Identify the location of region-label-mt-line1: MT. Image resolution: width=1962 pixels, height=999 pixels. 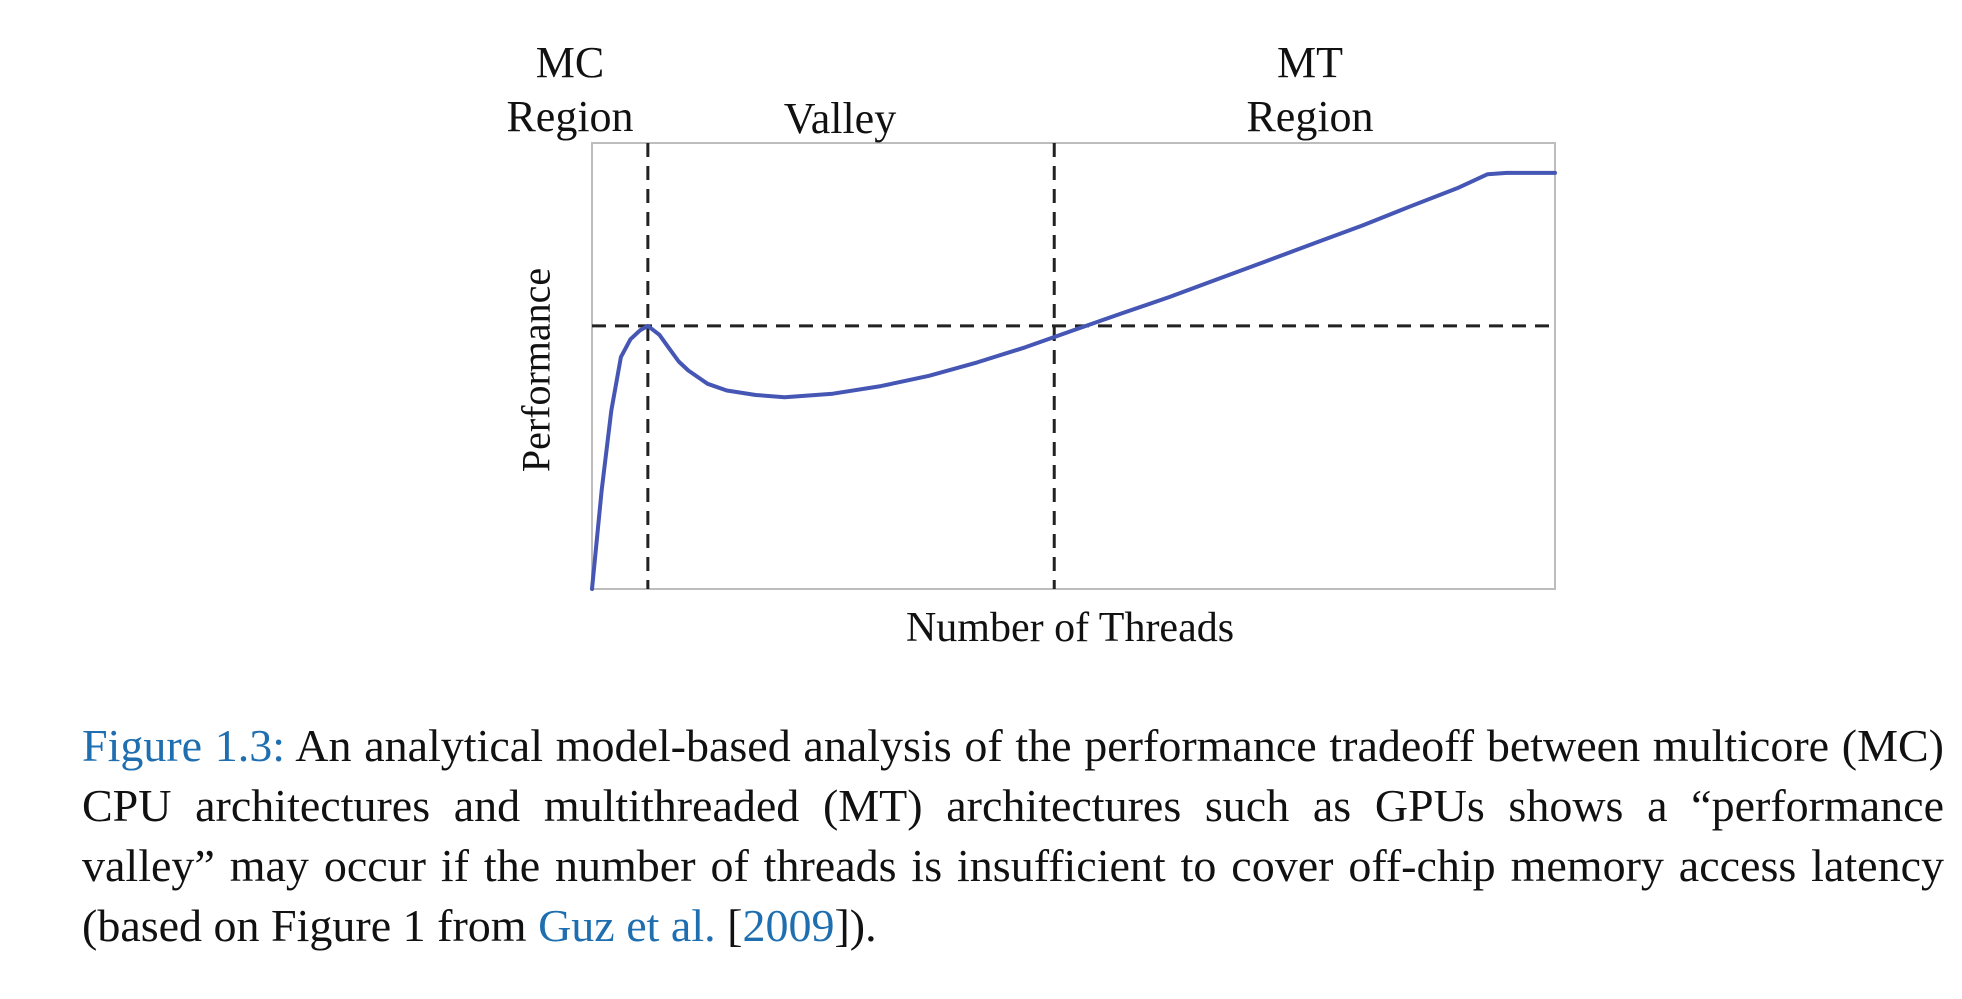
(1310, 62).